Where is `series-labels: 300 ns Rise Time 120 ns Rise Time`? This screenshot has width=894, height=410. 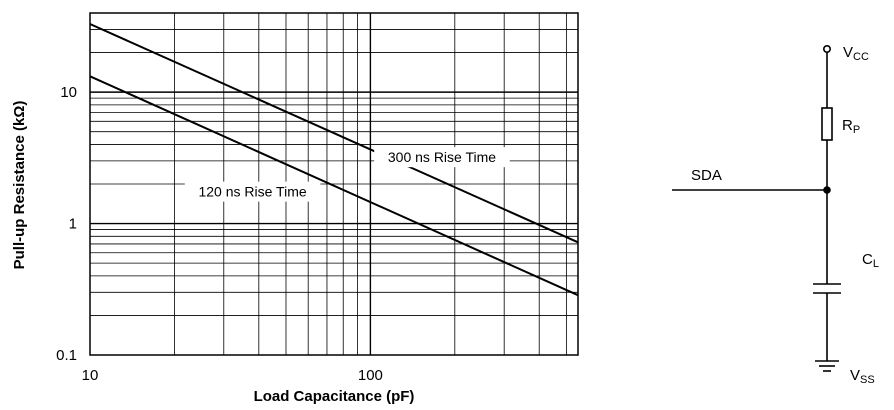
series-labels: 300 ns Rise Time 120 ns Rise Time is located at coordinates (347, 174).